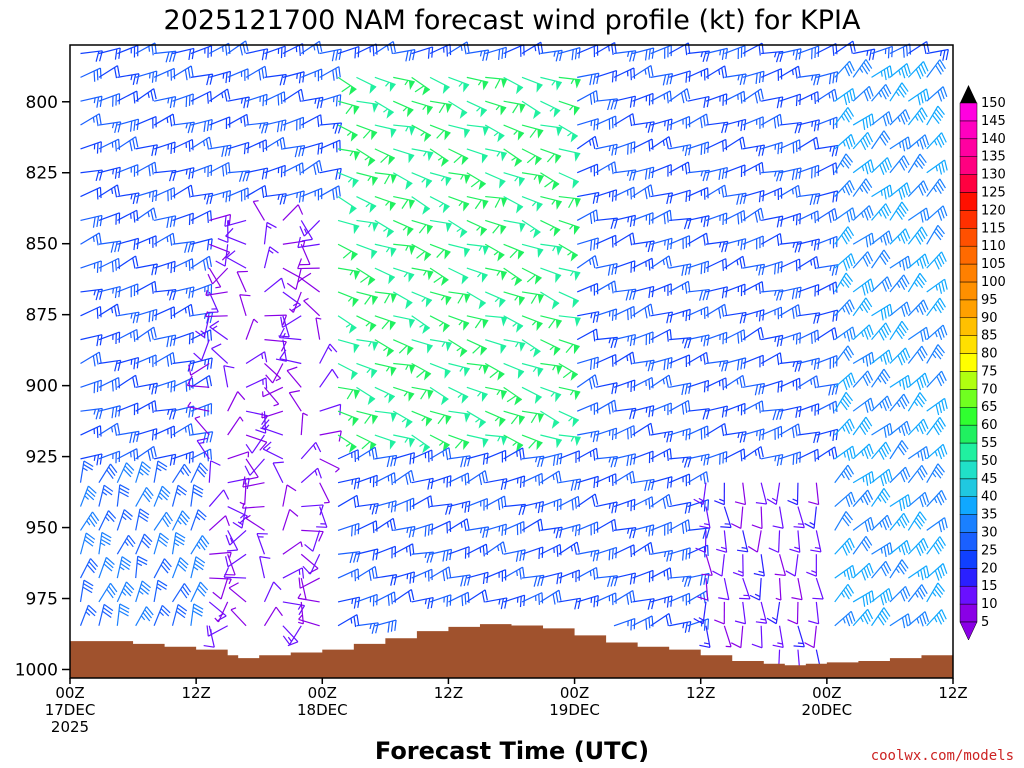 This screenshot has height=768, width=1024. I want to click on colorbar-label: 135, so click(993, 157).